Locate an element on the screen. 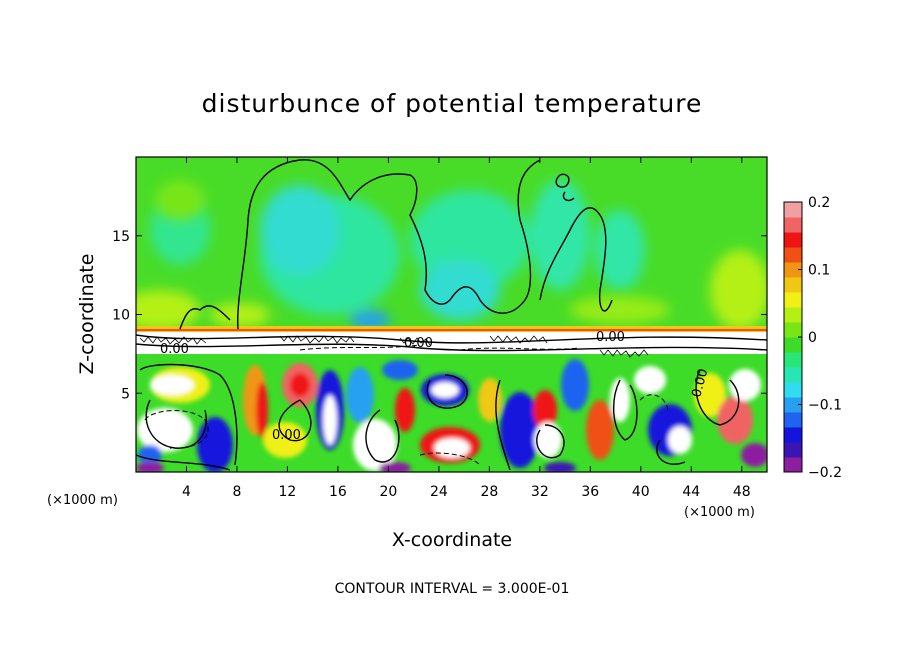 This screenshot has height=654, width=904. colorbar-tick-label: −0.1 is located at coordinates (825, 406).